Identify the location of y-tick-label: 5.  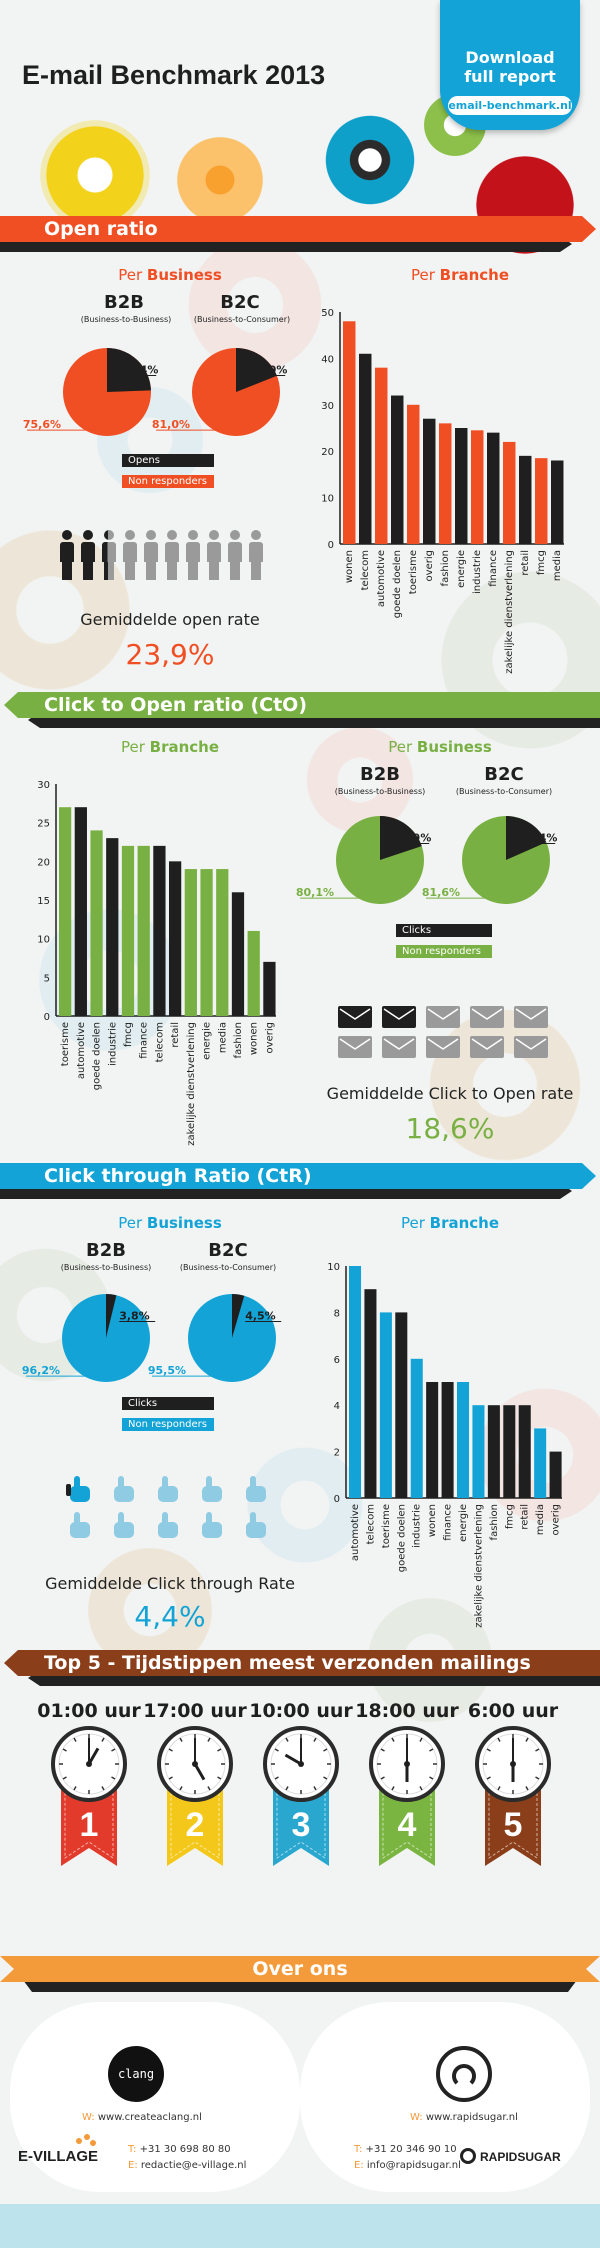
(47, 978).